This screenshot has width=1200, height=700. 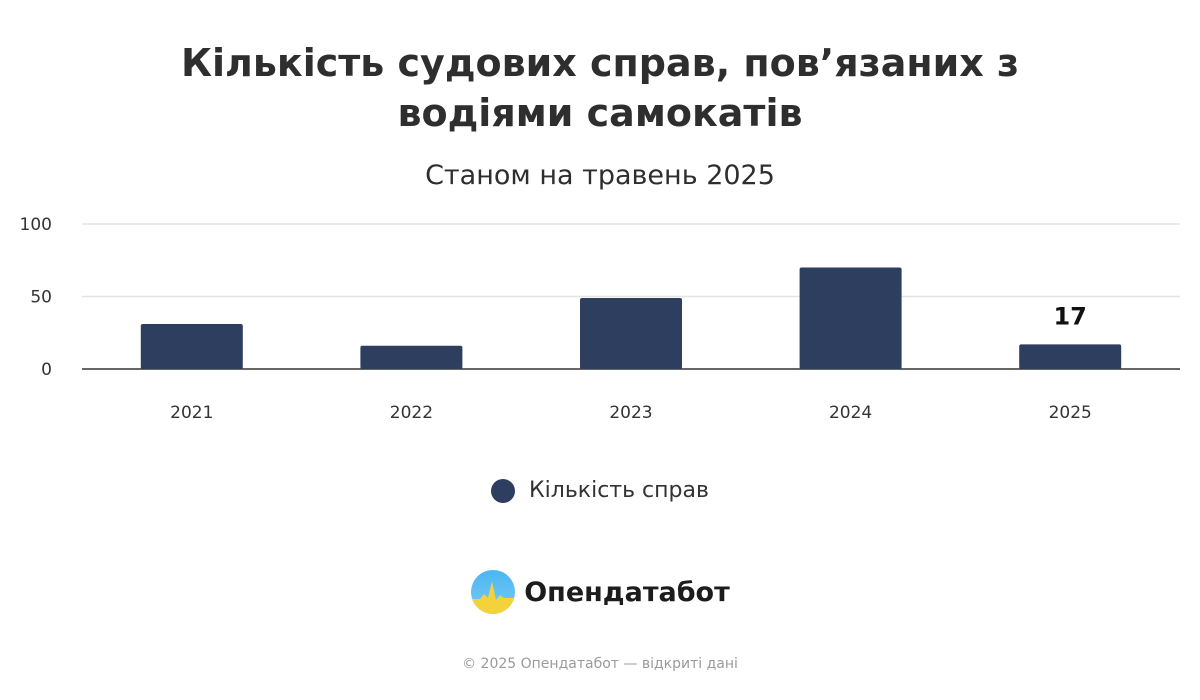 What do you see at coordinates (850, 413) in the screenshot?
I see `x-tick-label: 2024` at bounding box center [850, 413].